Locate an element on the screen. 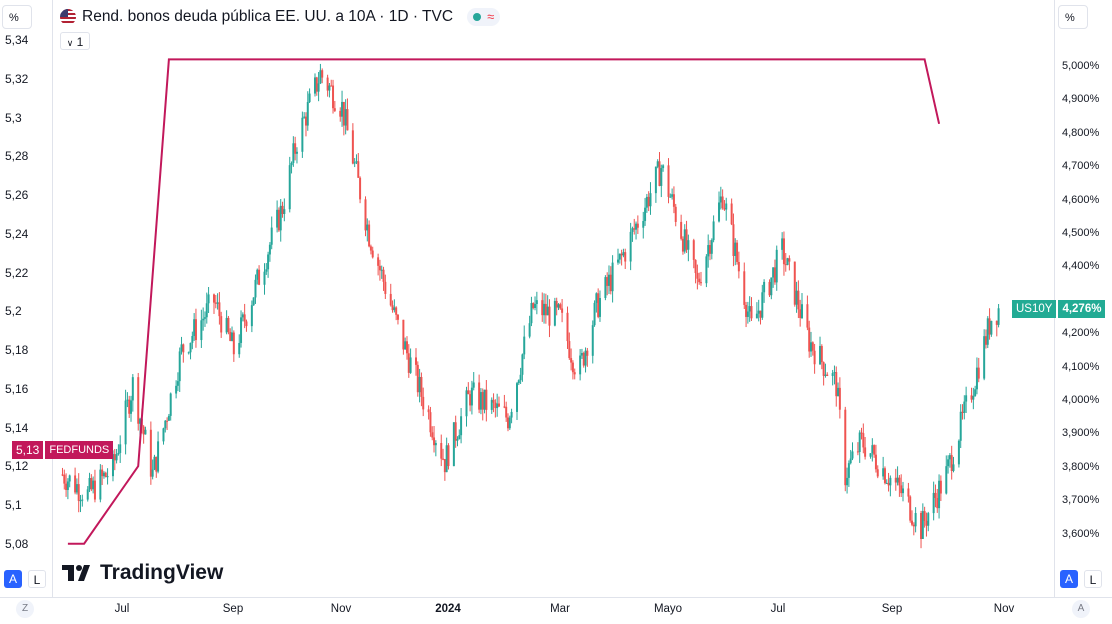  collapse-legend-button: ∨ 1 is located at coordinates (75, 41).